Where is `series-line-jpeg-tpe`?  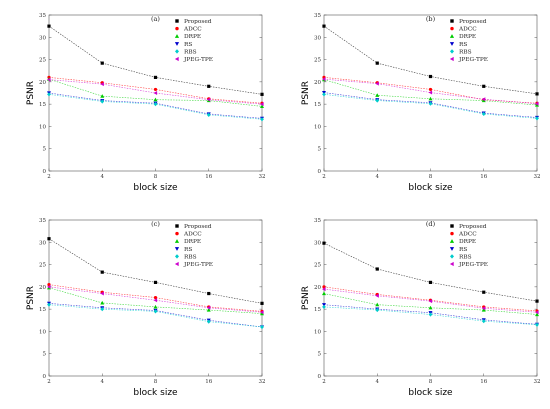 series-line-jpeg-tpe is located at coordinates (155, 92).